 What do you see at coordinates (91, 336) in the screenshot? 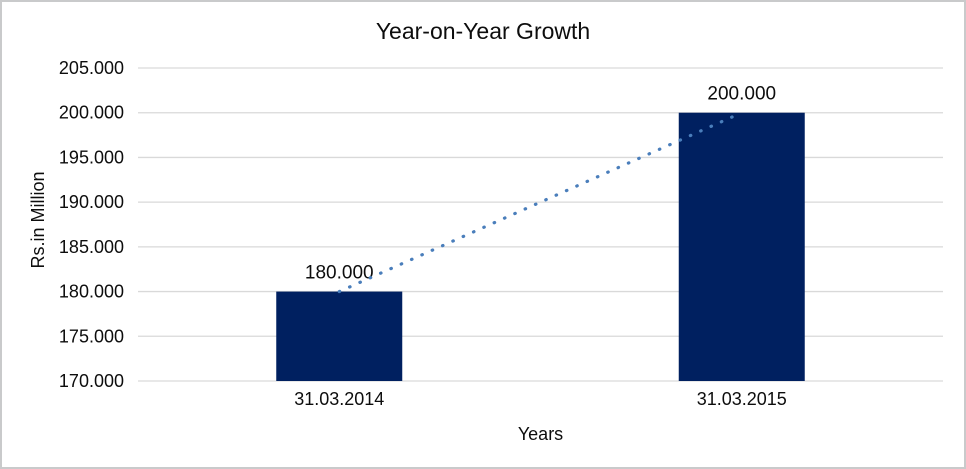
I see `y-tick-label: 175.000` at bounding box center [91, 336].